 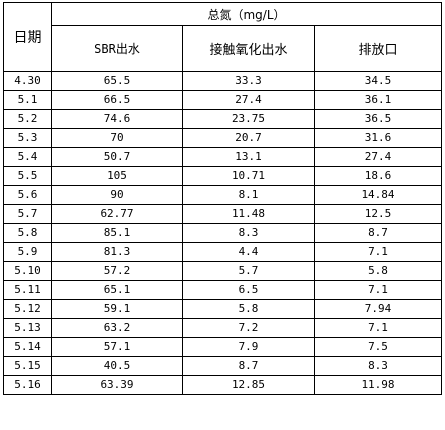 I want to click on cell-sbr-effluent: 74.6, so click(x=117, y=119).